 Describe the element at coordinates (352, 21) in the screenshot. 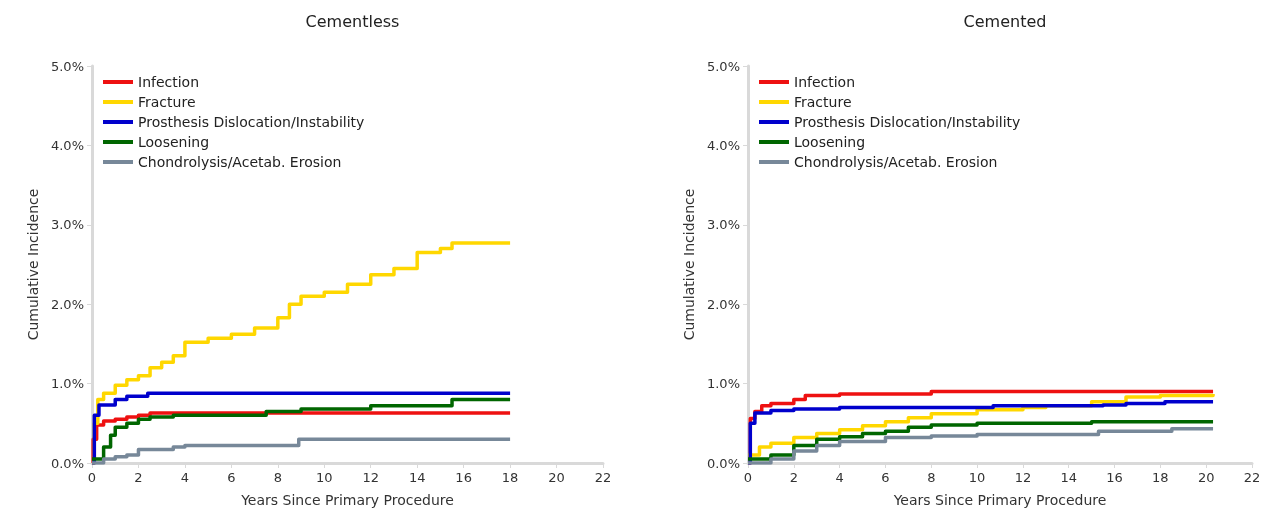

I see `chart-title: Cementless` at that location.